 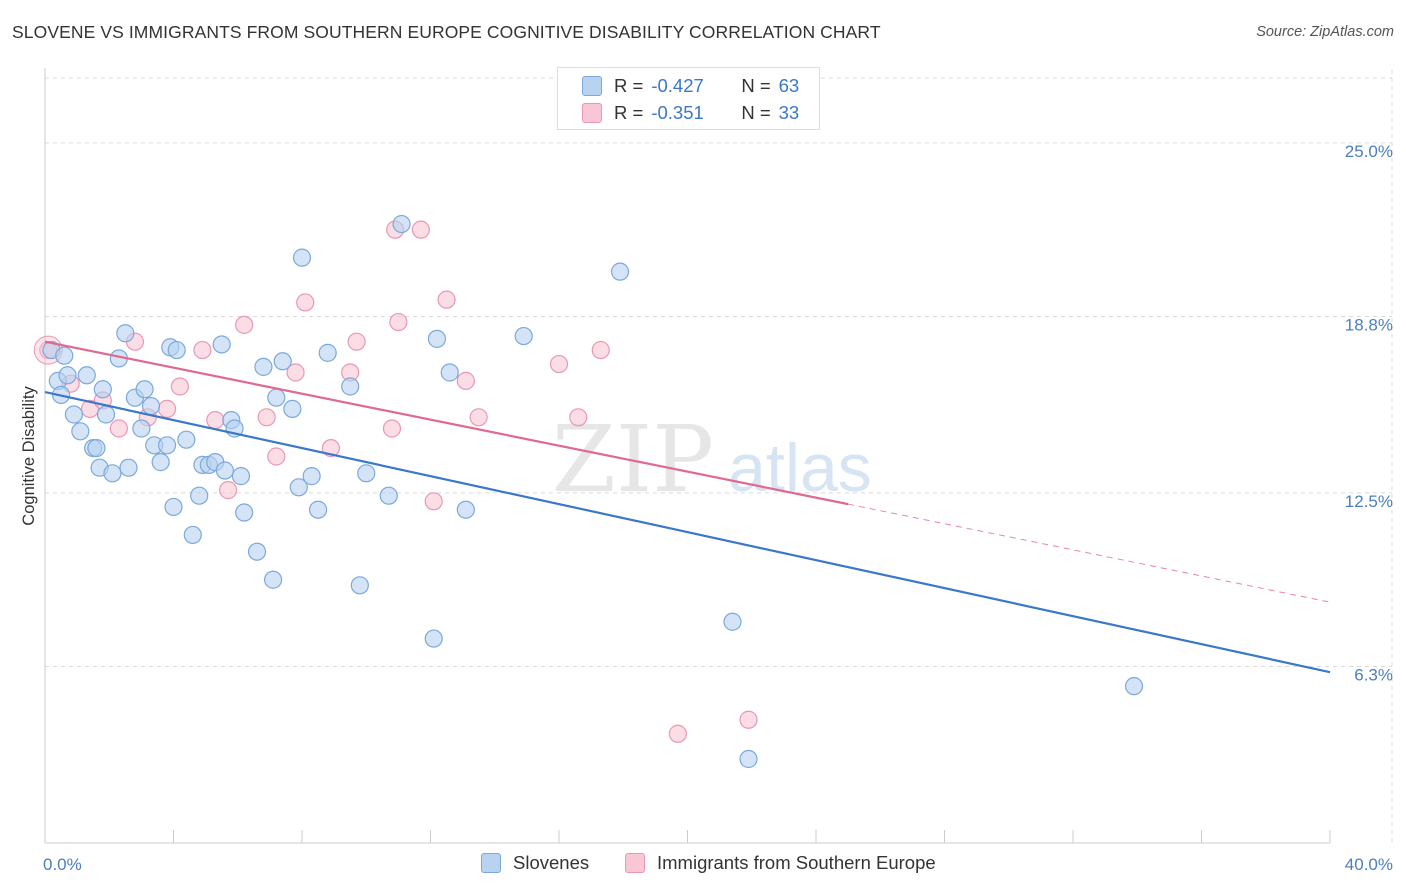 What do you see at coordinates (1369, 151) in the screenshot?
I see `y-tick-label: 25.0%` at bounding box center [1369, 151].